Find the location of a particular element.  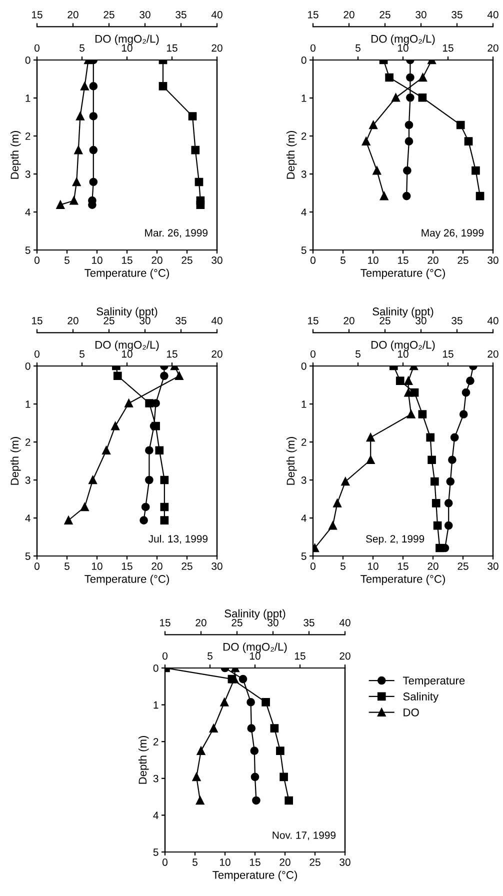

legend-label: DO is located at coordinates (411, 712).